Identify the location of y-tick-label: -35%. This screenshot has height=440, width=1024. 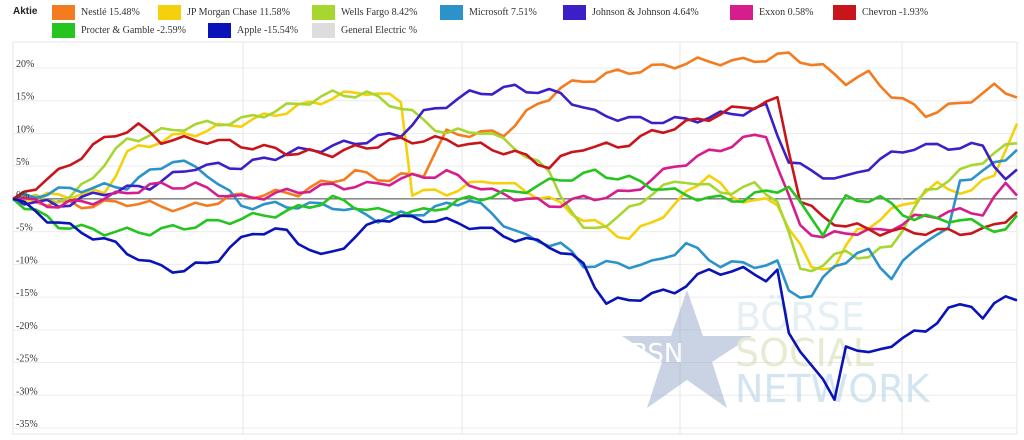
(27, 424).